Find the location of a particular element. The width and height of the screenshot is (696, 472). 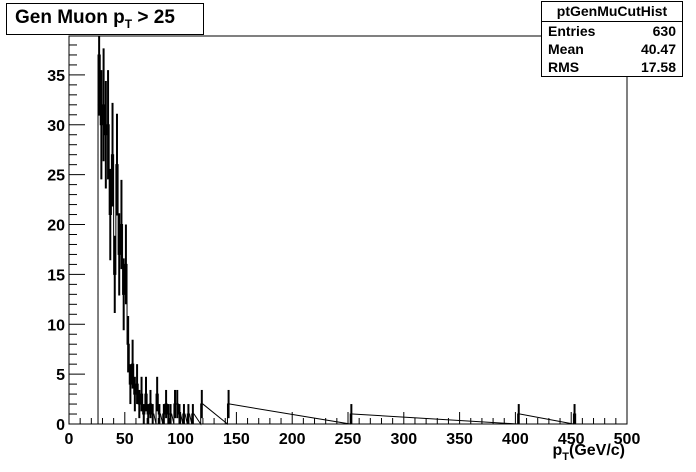

x-tick-label: 200 is located at coordinates (292, 439).